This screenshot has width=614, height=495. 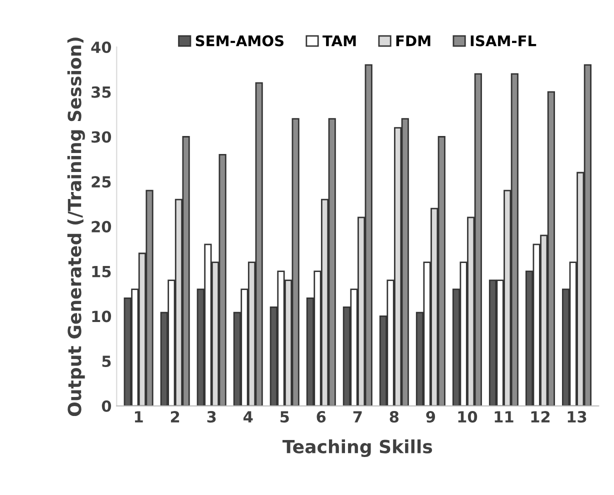 What do you see at coordinates (175, 416) in the screenshot?
I see `x-tick-label: 2` at bounding box center [175, 416].